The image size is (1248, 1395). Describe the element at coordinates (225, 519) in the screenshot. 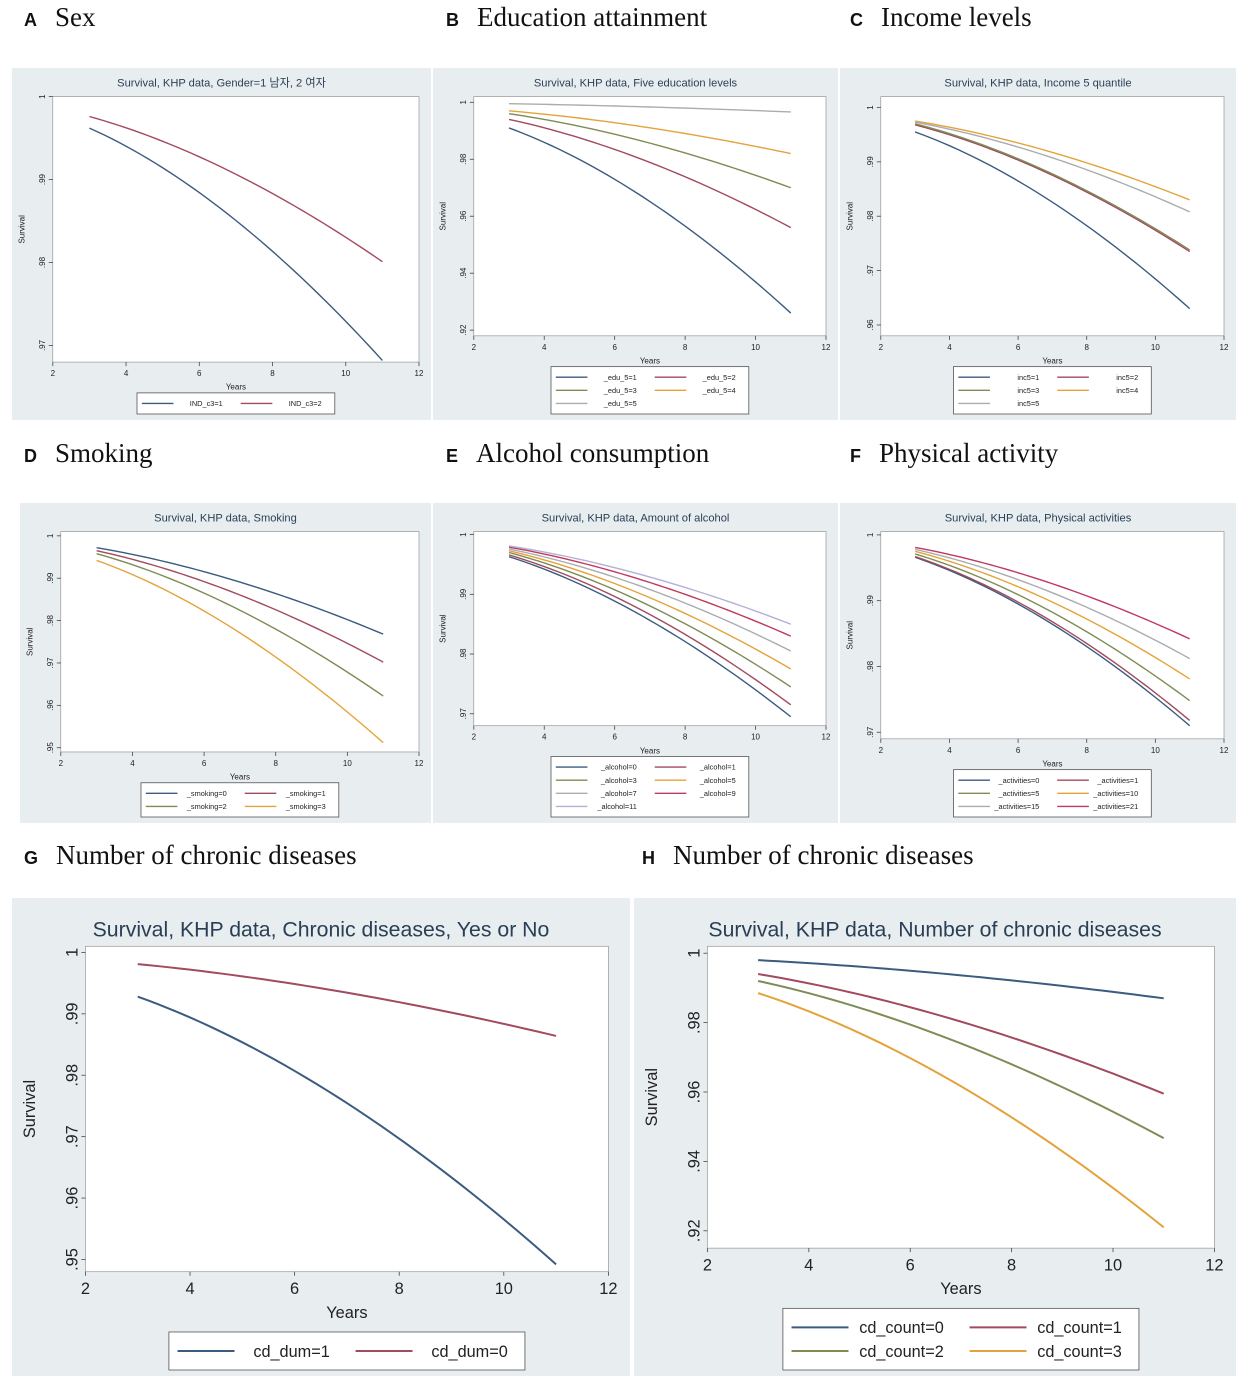

I see `chart-title: Survival, KHP data, Smoking` at that location.